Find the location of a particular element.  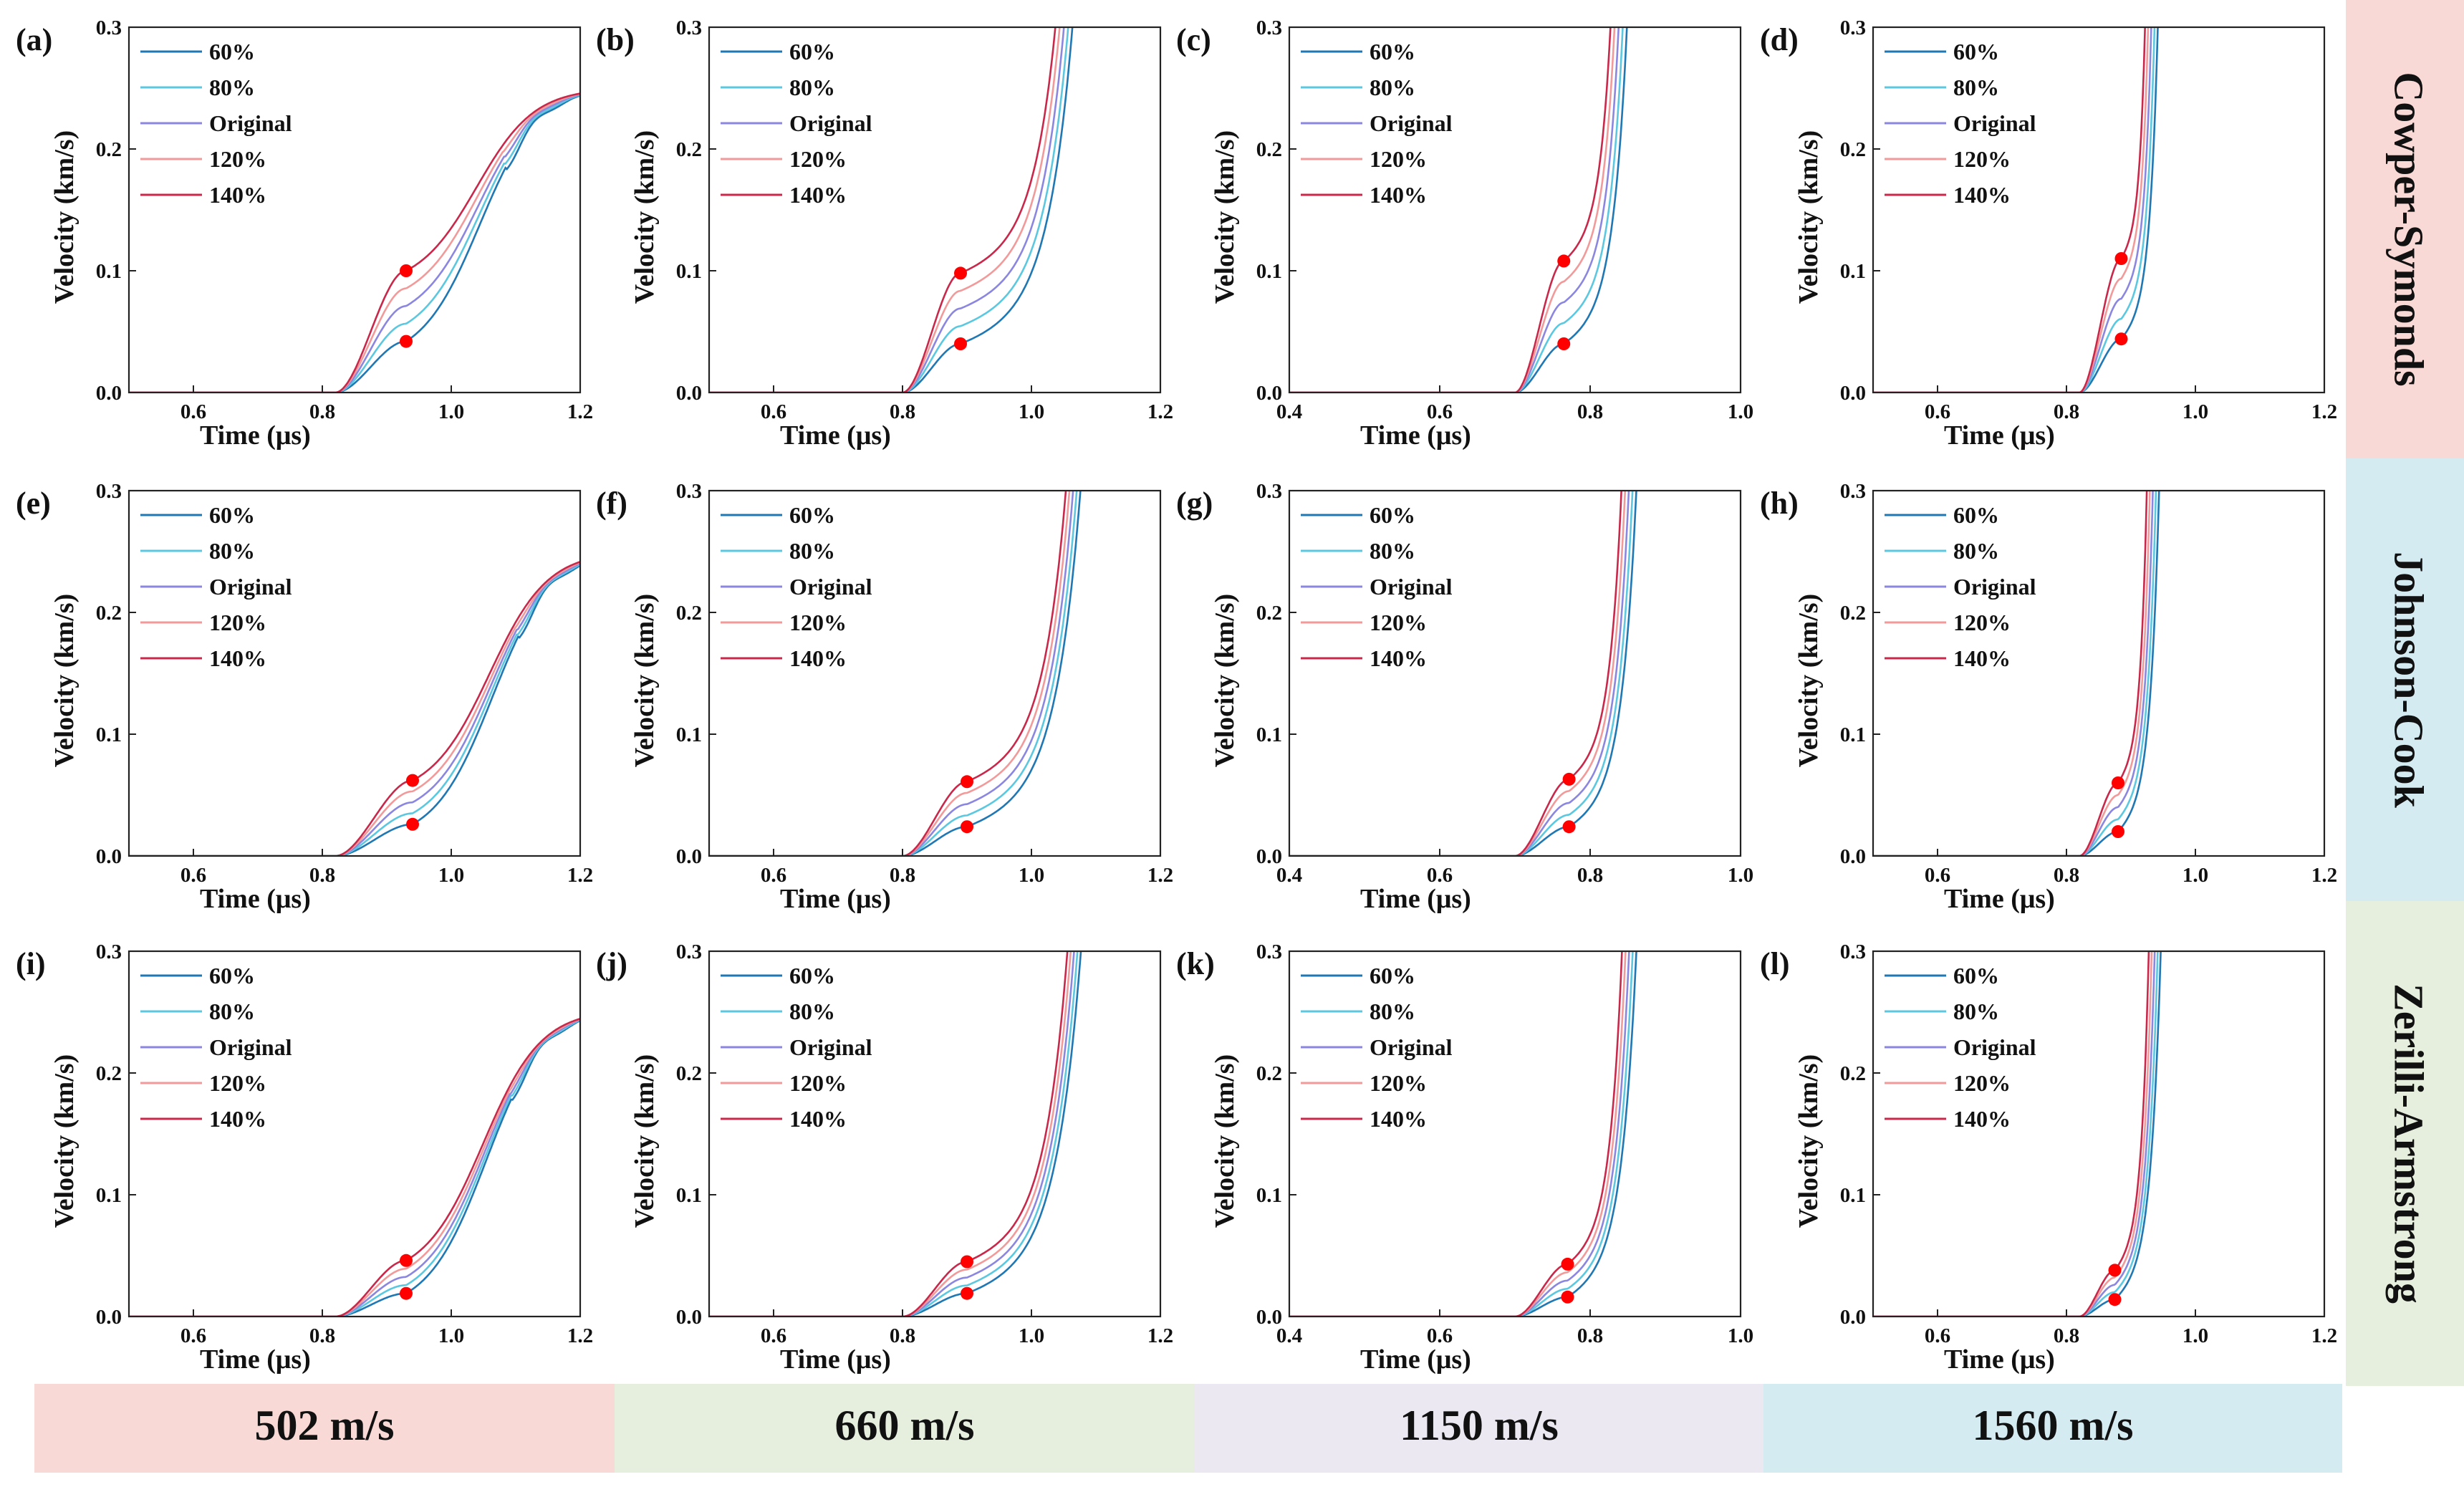

panel-label: (c) is located at coordinates (1193, 39).